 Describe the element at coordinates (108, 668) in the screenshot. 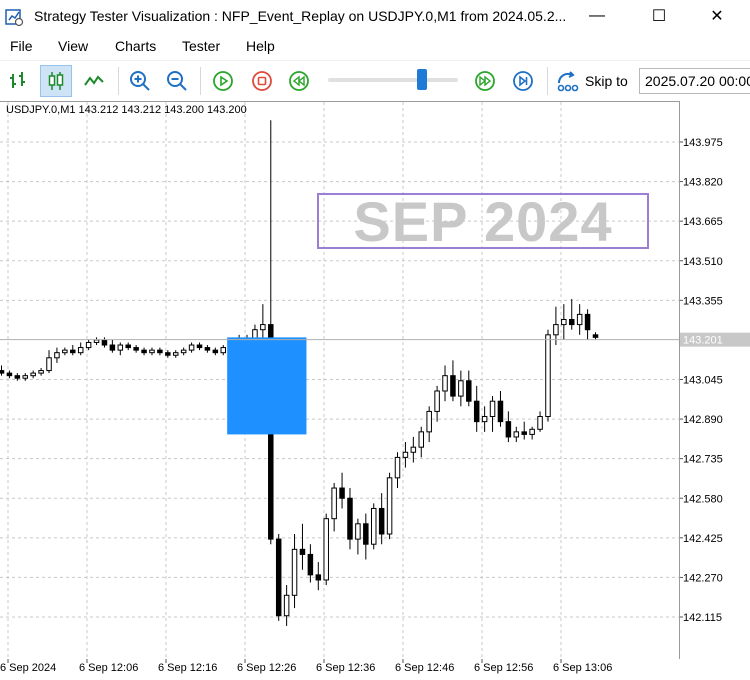

I see `time-tick-label: 6 Sep 12:06` at that location.